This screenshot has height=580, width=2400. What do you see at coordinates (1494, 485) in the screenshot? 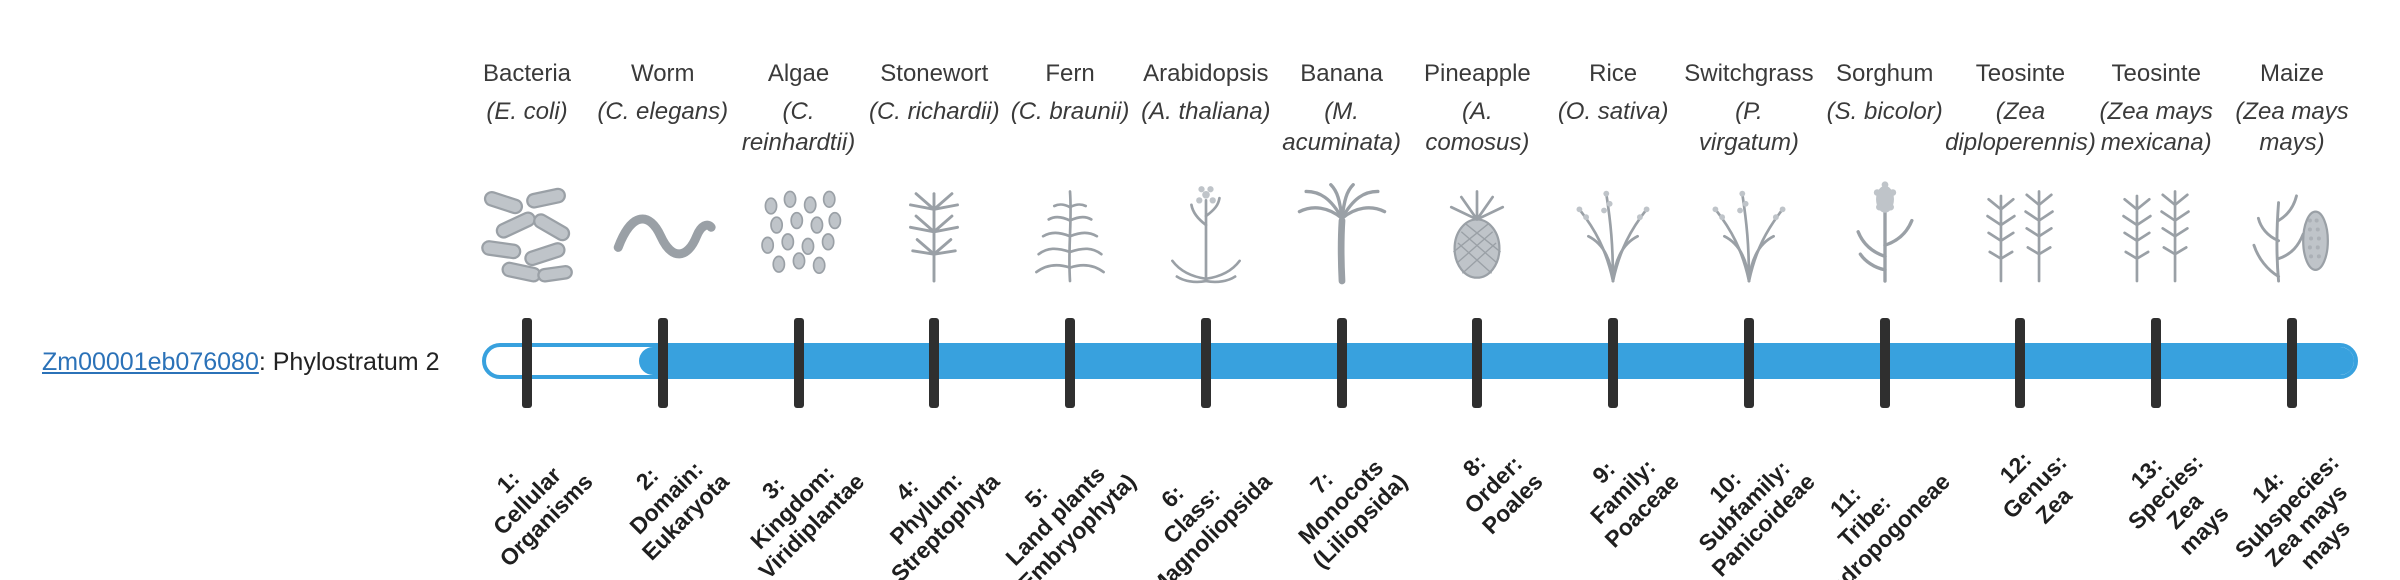
I see `stratum-label: 8: Order: Poales` at bounding box center [1494, 485].